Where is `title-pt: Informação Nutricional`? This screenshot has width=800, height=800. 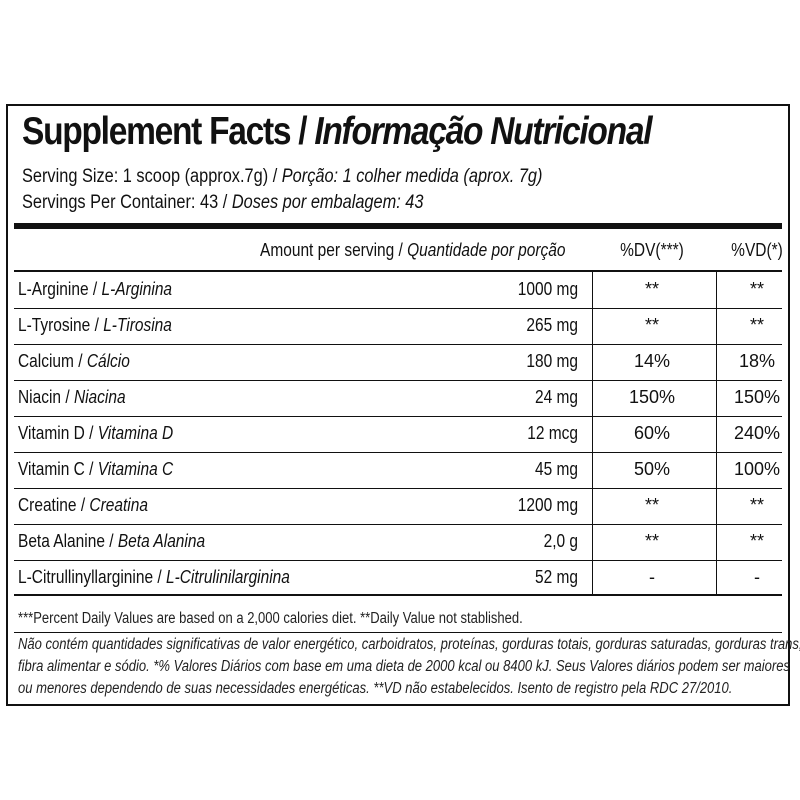
title-pt: Informação Nutricional is located at coordinates (483, 131).